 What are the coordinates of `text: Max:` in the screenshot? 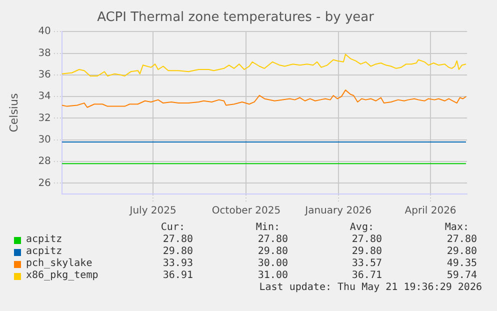 It's located at (456, 228).